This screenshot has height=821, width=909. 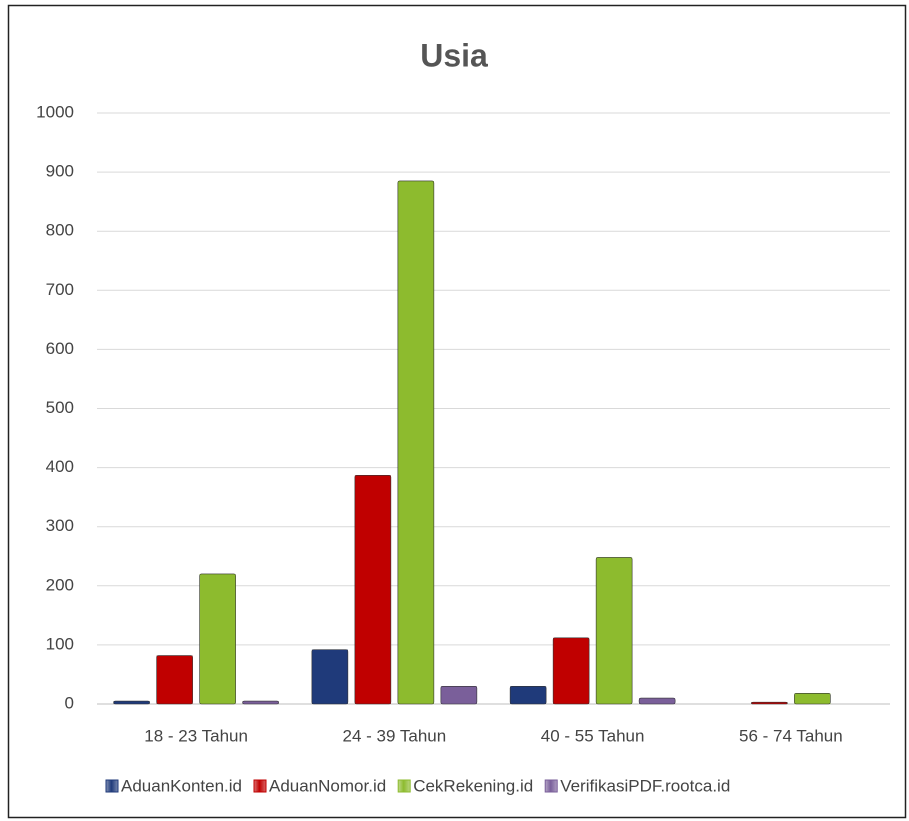 What do you see at coordinates (60, 584) in the screenshot?
I see `y-tick-label: 200` at bounding box center [60, 584].